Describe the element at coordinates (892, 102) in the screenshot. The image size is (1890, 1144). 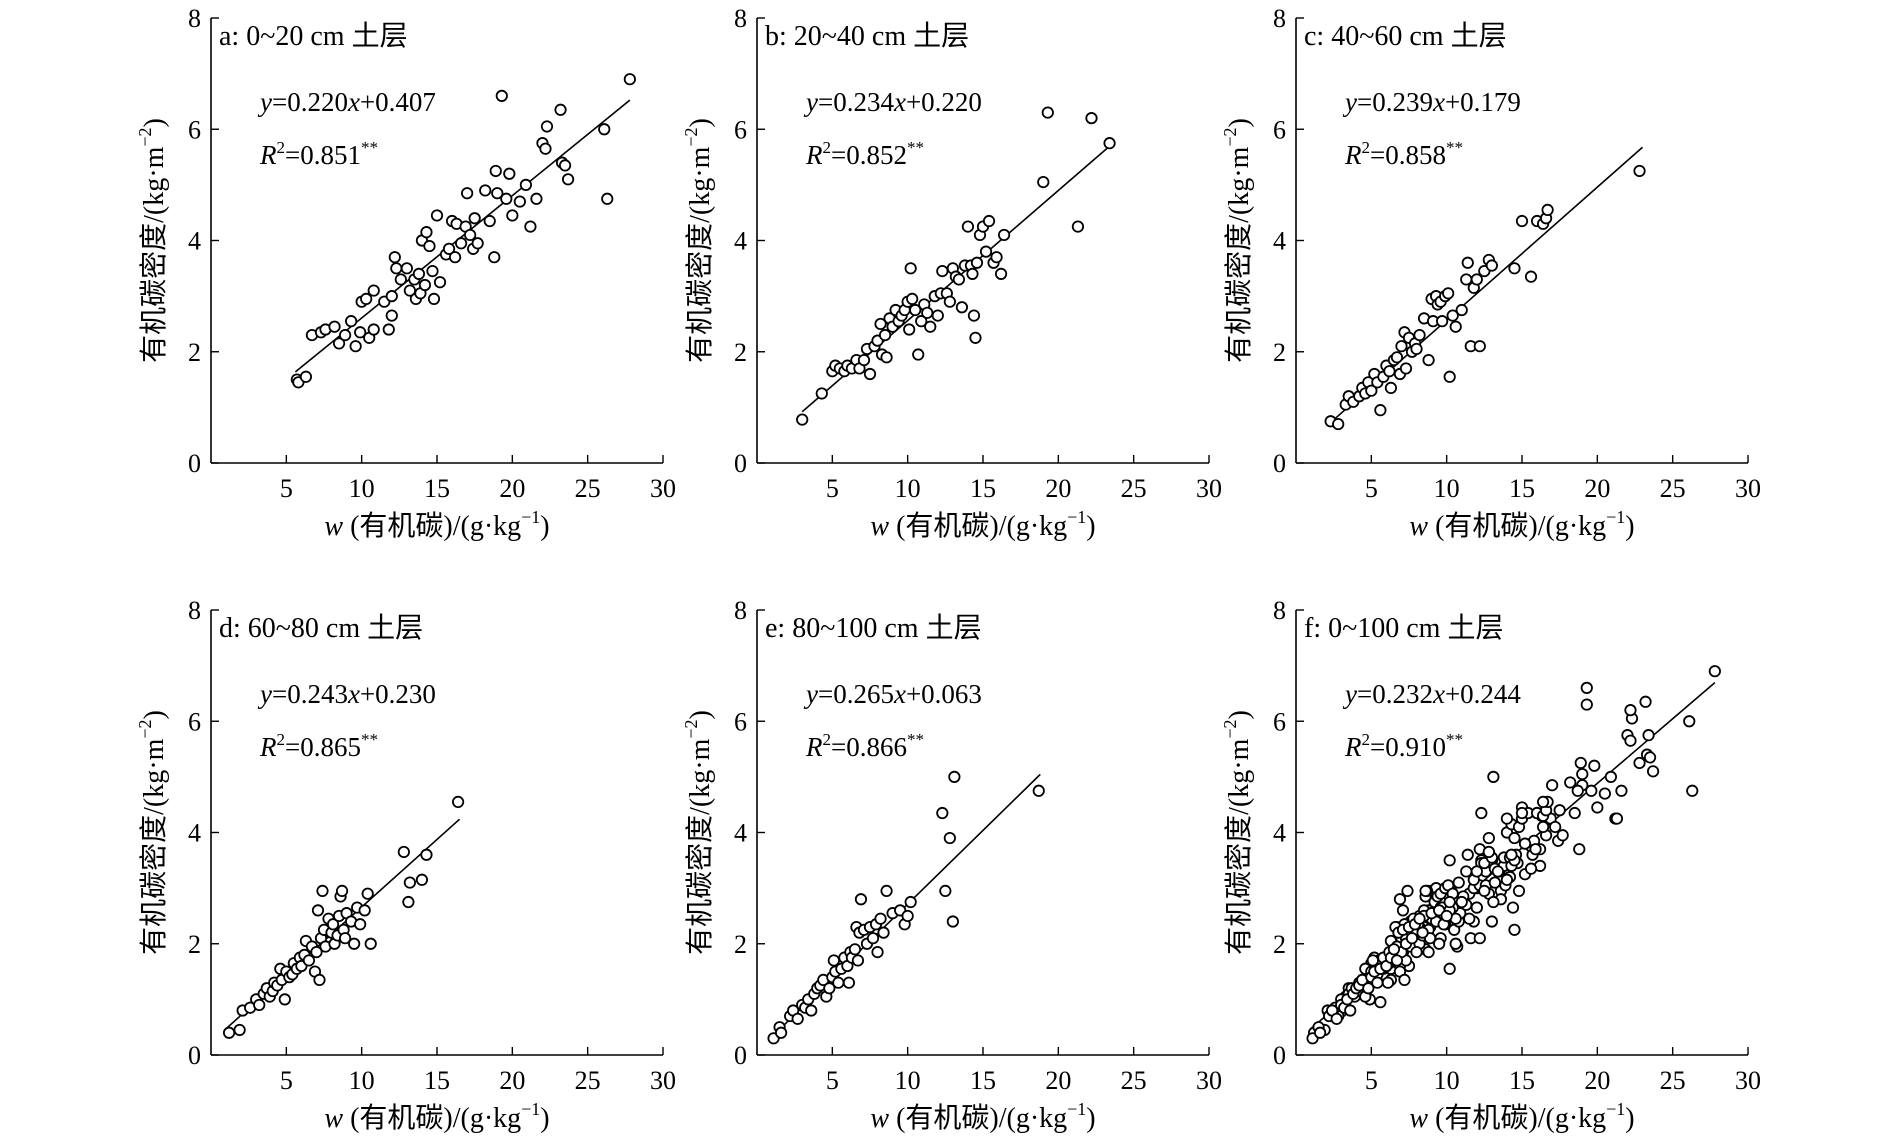
I see `regression-equation: y=0.234x+0.220` at that location.